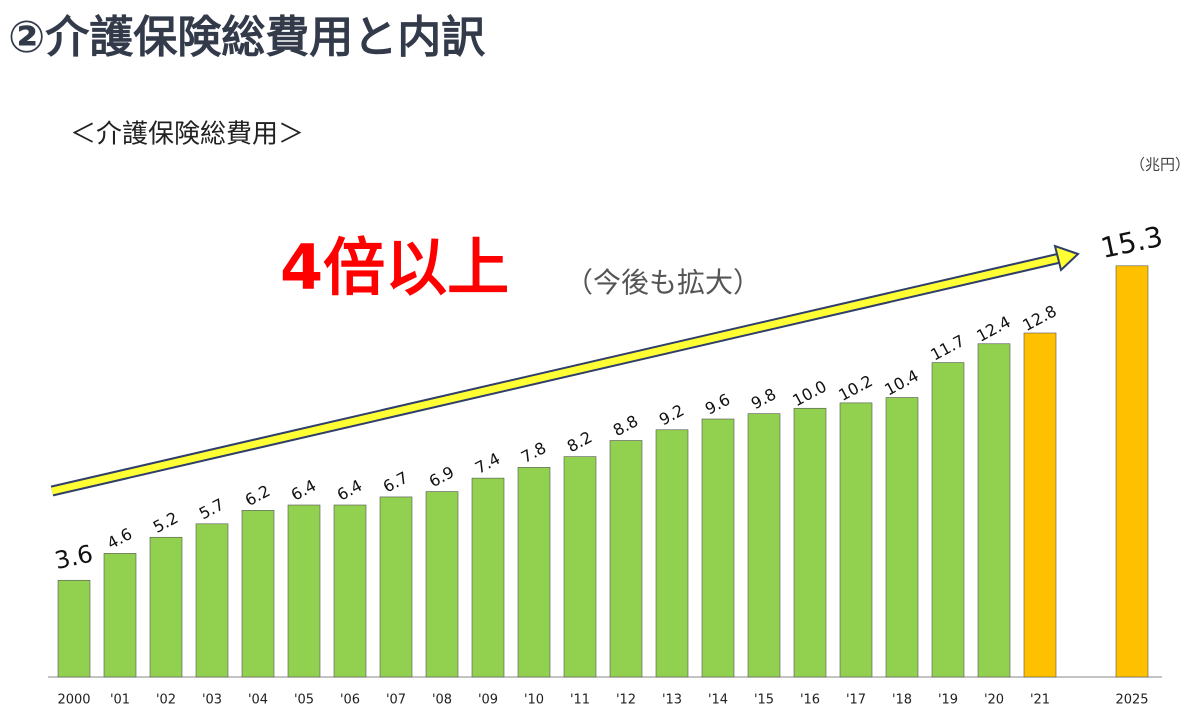 This screenshot has height=720, width=1200. I want to click on x-tick-label: '18, so click(902, 700).